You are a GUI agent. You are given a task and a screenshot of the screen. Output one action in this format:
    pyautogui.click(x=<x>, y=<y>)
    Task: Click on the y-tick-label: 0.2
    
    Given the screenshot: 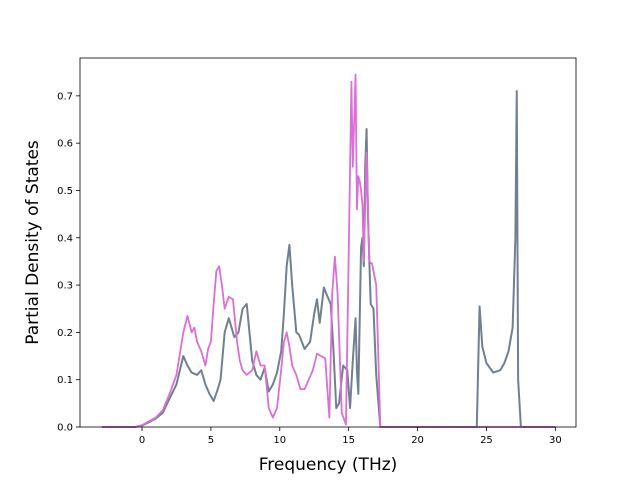 What is the action you would take?
    pyautogui.click(x=65, y=333)
    